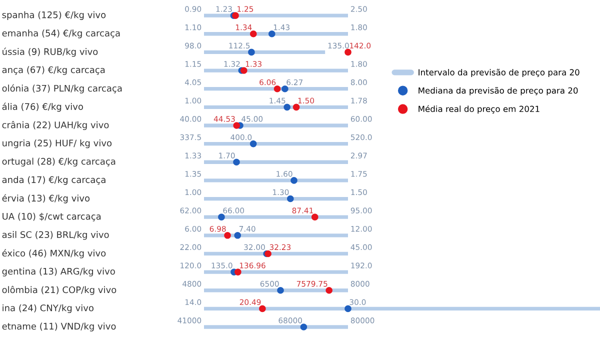 This screenshot has width=600, height=338. I want to click on category-label: olômbia (21) COP/kg vivo, so click(59, 290).